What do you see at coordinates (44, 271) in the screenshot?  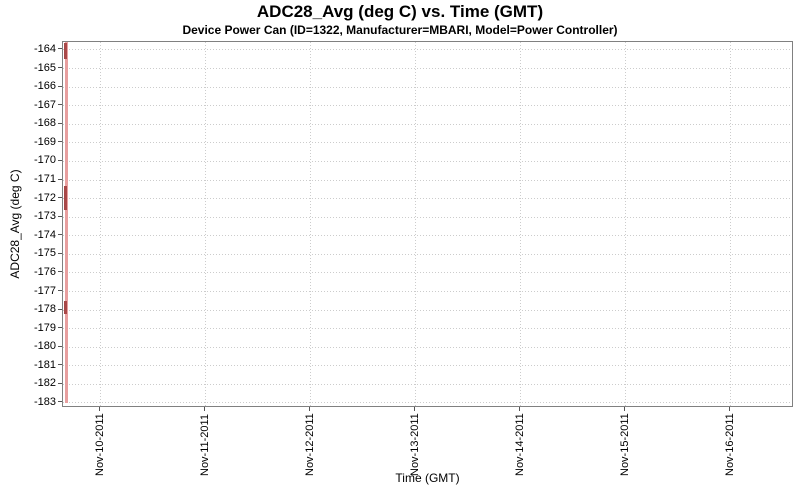 I see `y-tick-label: -176` at bounding box center [44, 271].